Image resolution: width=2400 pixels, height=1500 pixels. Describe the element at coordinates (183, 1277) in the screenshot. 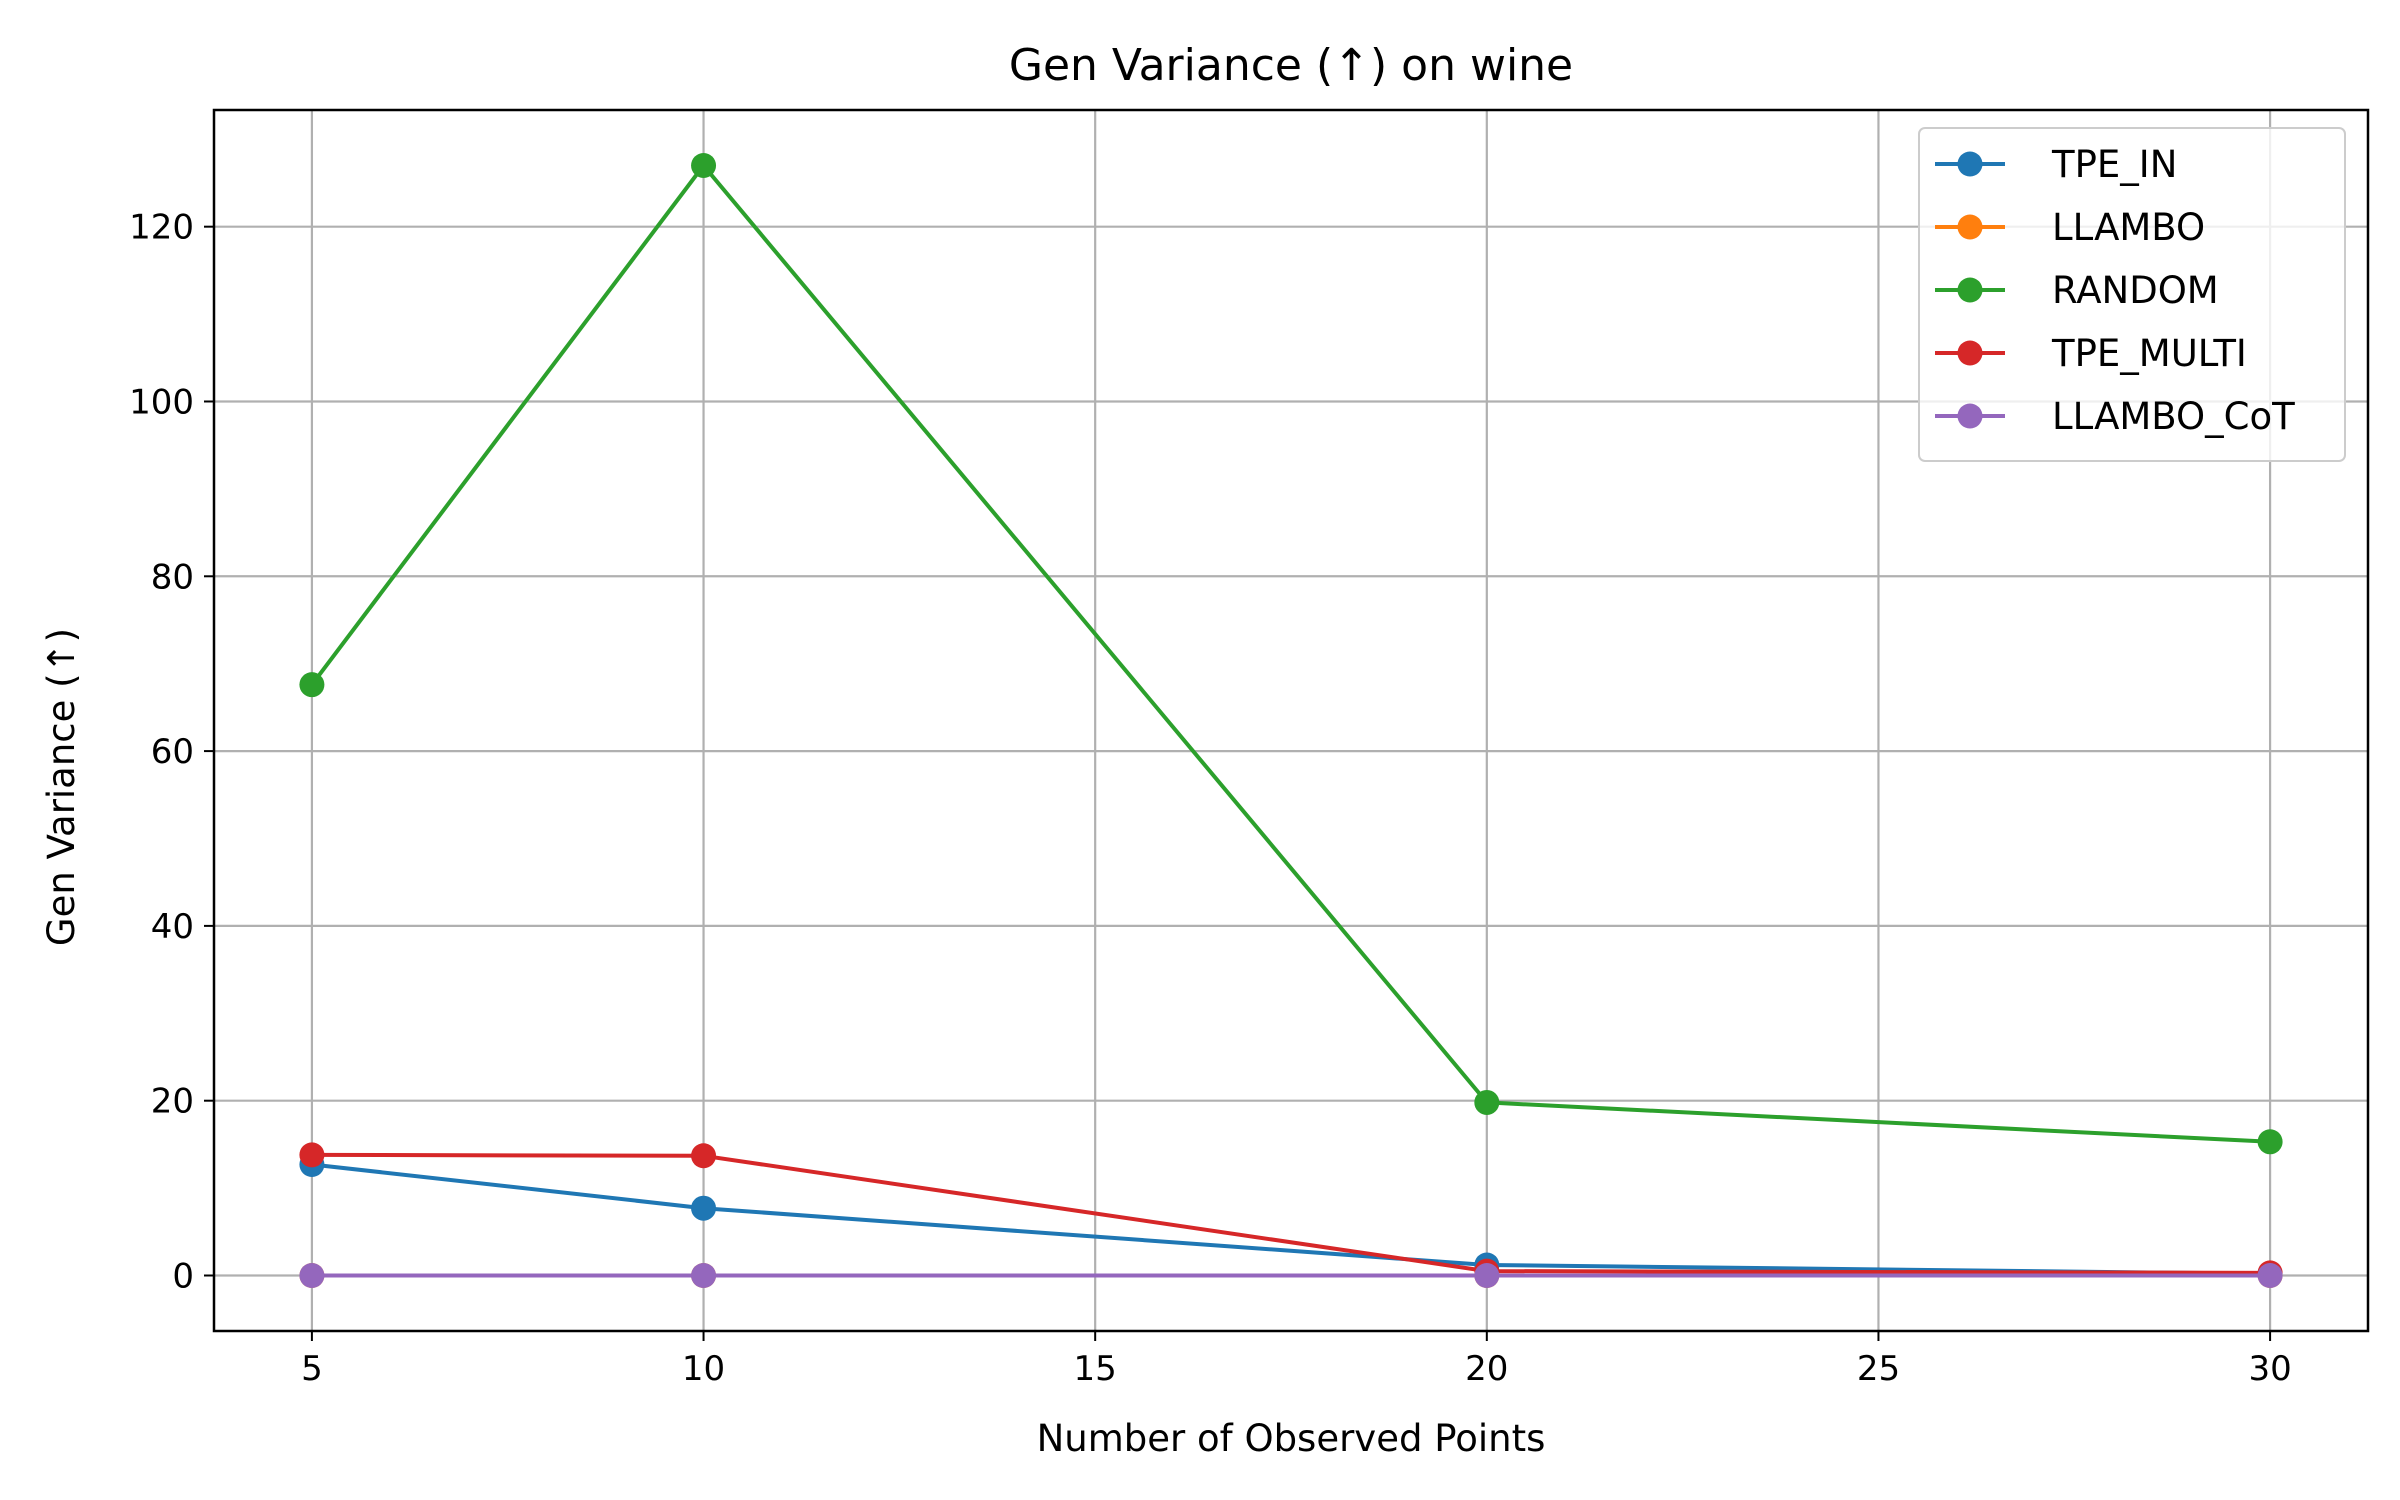

I see `y-tick-label: 0` at that location.